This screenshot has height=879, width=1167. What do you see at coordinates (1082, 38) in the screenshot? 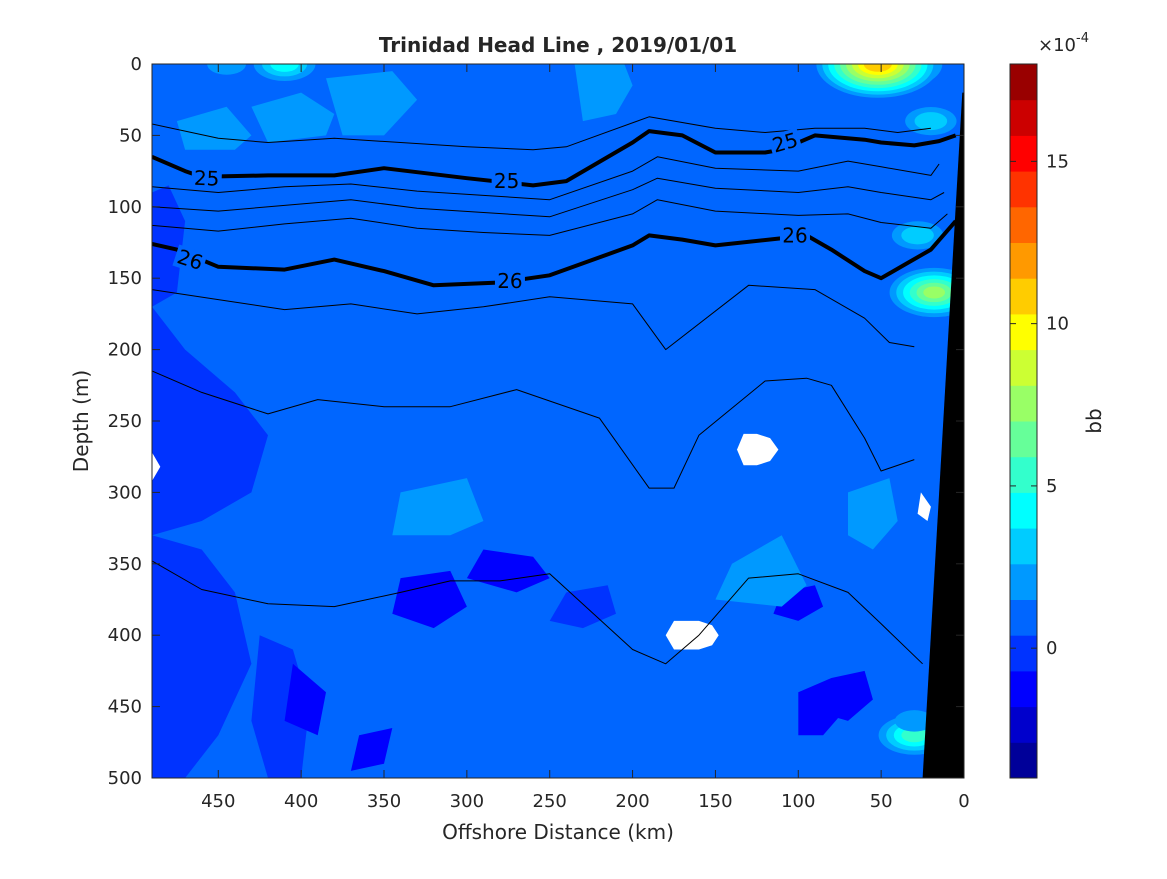
I see `colorbar-exponent-power: -4` at bounding box center [1082, 38].